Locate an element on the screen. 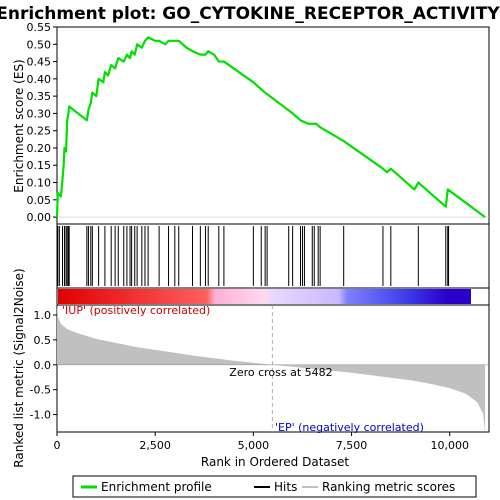 The height and width of the screenshot is (500, 500). metric-y-axis-label: Ranked list metric (Signal2Noise) is located at coordinates (19, 367).